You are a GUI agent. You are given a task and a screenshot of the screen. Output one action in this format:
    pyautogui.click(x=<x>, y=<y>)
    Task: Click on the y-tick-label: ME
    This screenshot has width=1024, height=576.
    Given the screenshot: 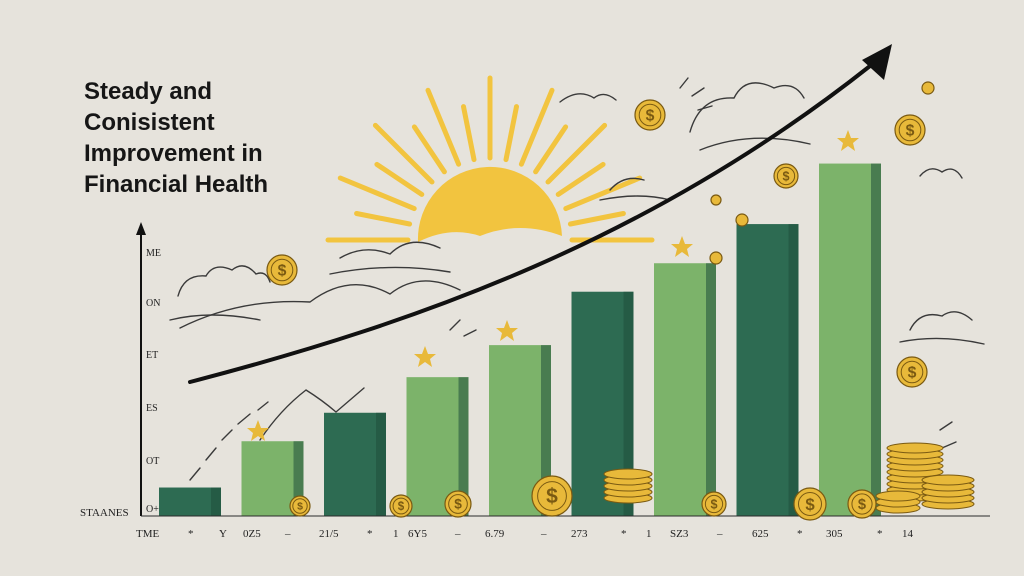 What is the action you would take?
    pyautogui.click(x=153, y=253)
    